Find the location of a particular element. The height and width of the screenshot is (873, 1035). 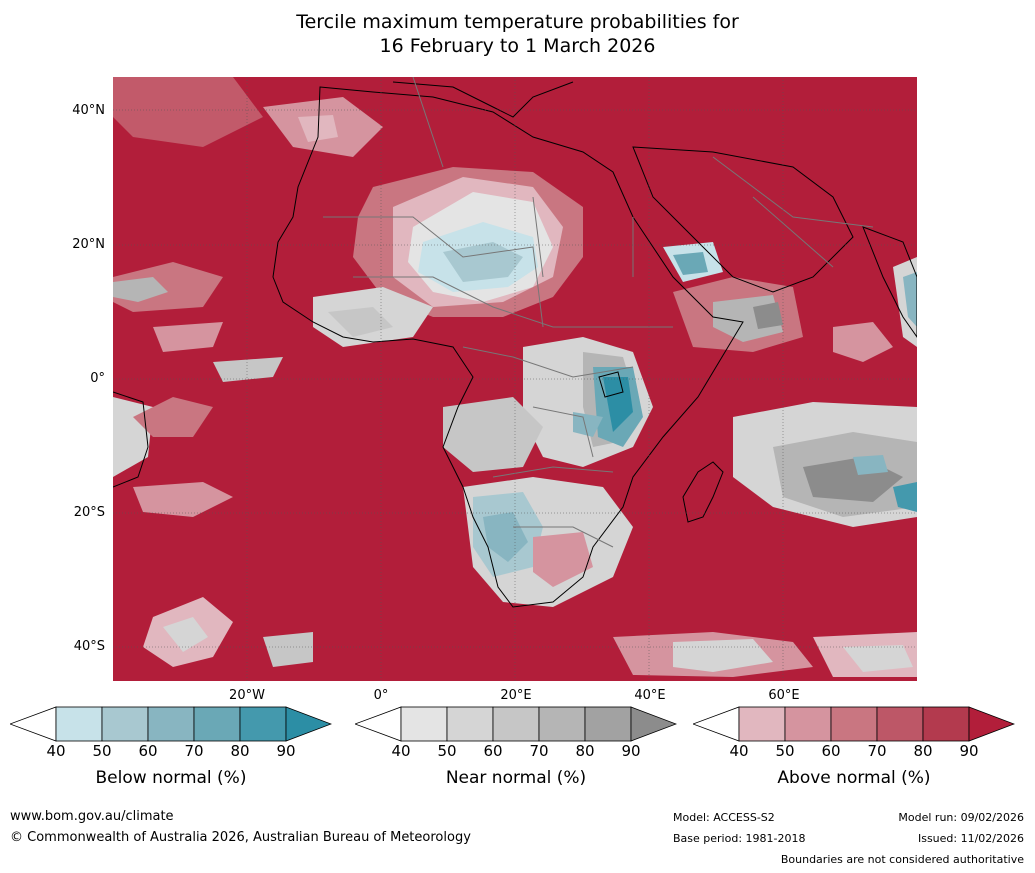

lon-label-0: 0° is located at coordinates (381, 695).